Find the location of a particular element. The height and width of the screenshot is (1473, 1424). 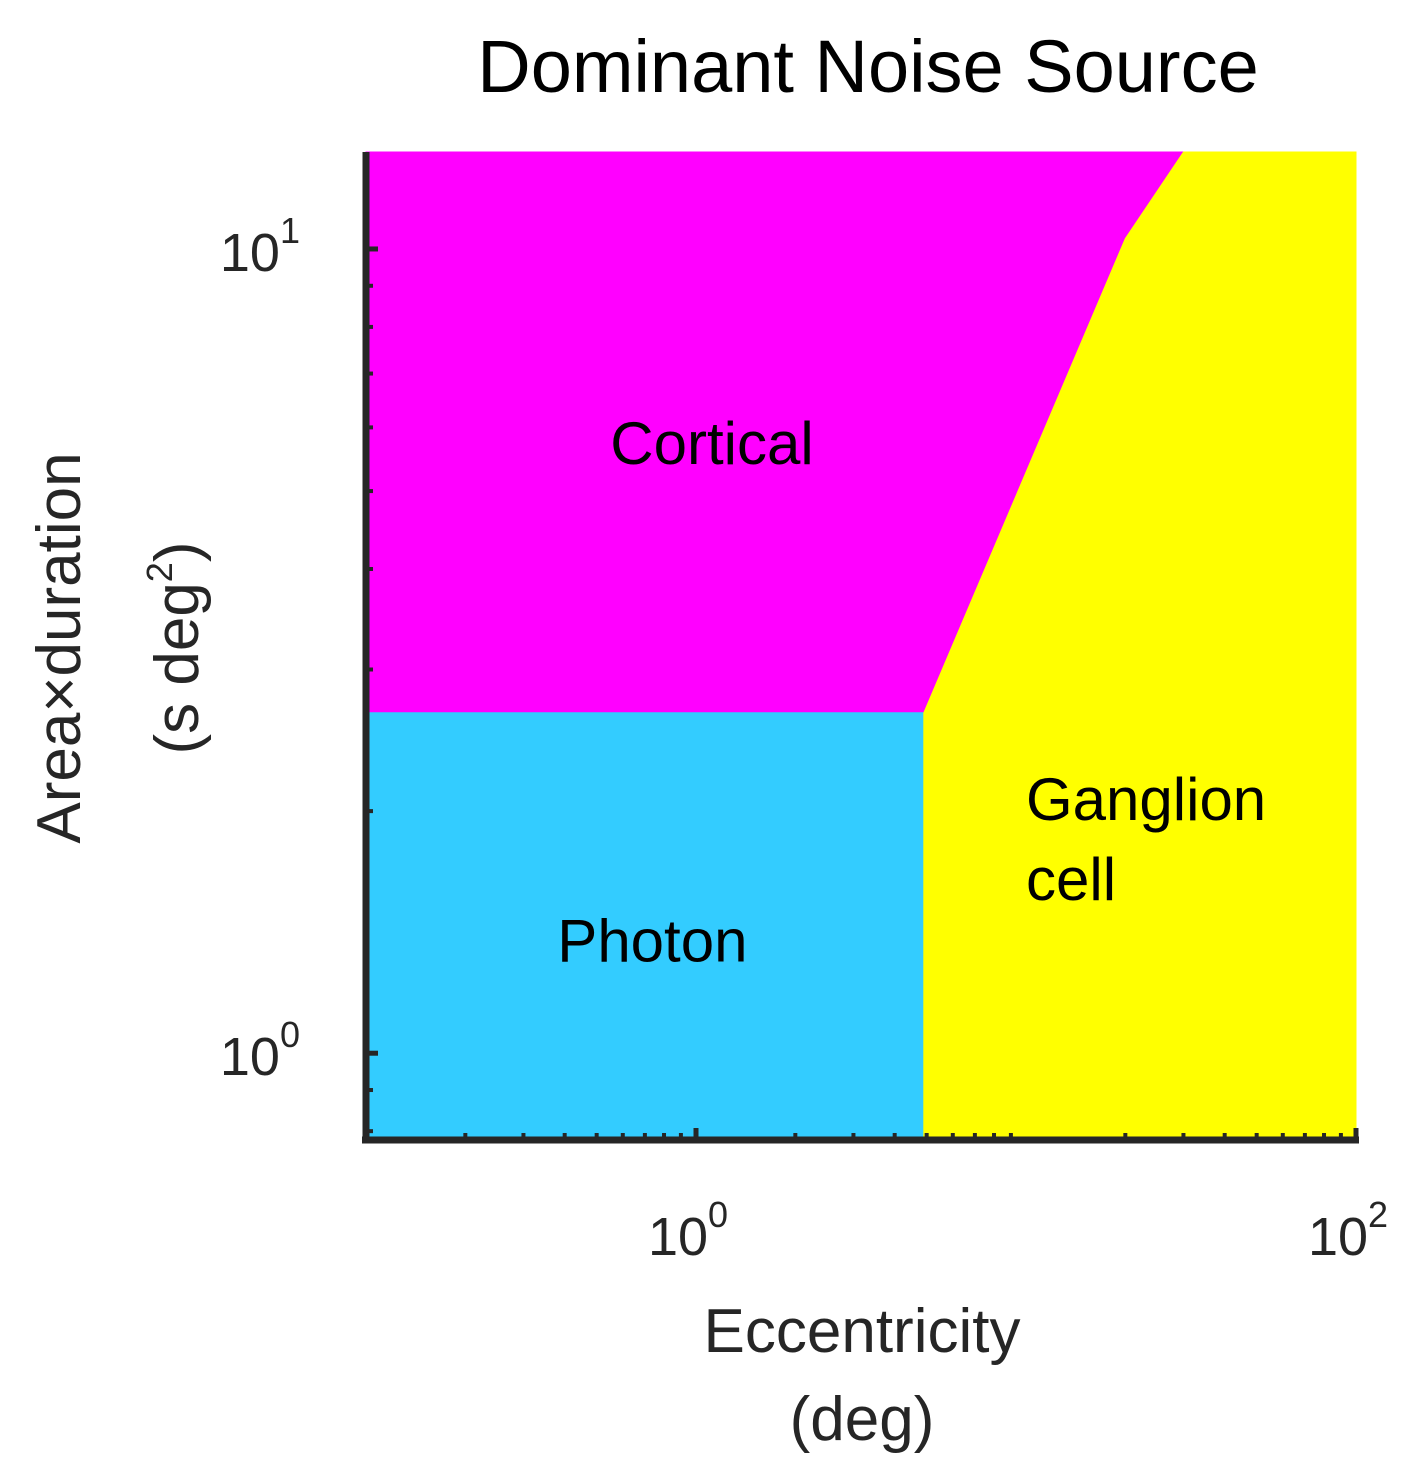

region-label-line: Ganglion is located at coordinates (1146, 799).